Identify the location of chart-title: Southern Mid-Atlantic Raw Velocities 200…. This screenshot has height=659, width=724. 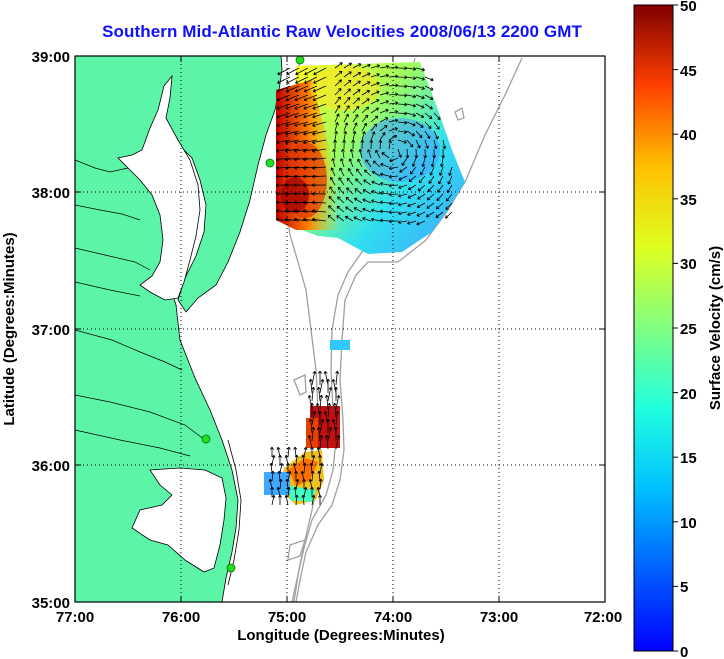
(342, 31).